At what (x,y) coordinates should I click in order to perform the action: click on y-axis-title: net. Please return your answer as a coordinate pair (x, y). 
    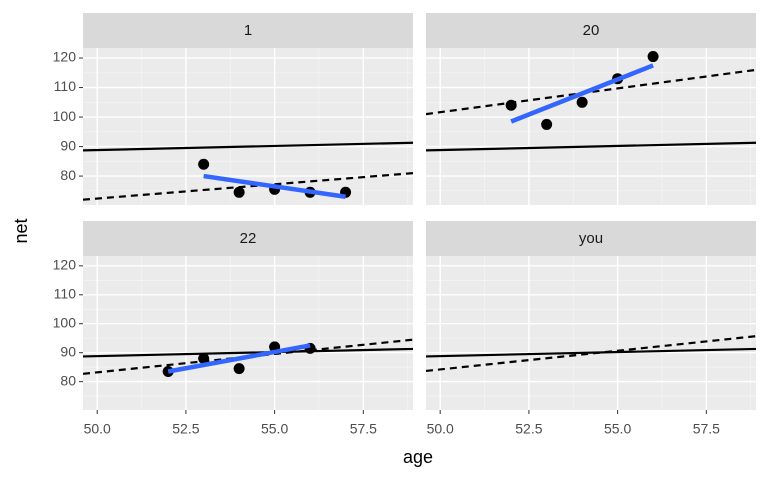
    Looking at the image, I should click on (21, 230).